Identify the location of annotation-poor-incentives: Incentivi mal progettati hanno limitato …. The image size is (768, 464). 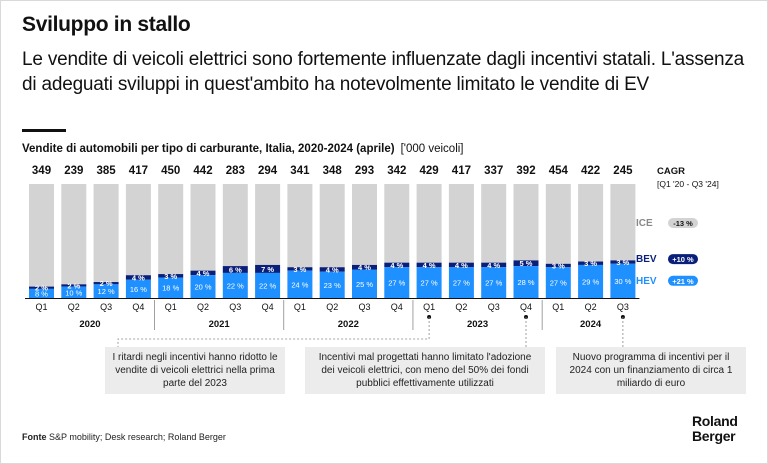
(425, 370).